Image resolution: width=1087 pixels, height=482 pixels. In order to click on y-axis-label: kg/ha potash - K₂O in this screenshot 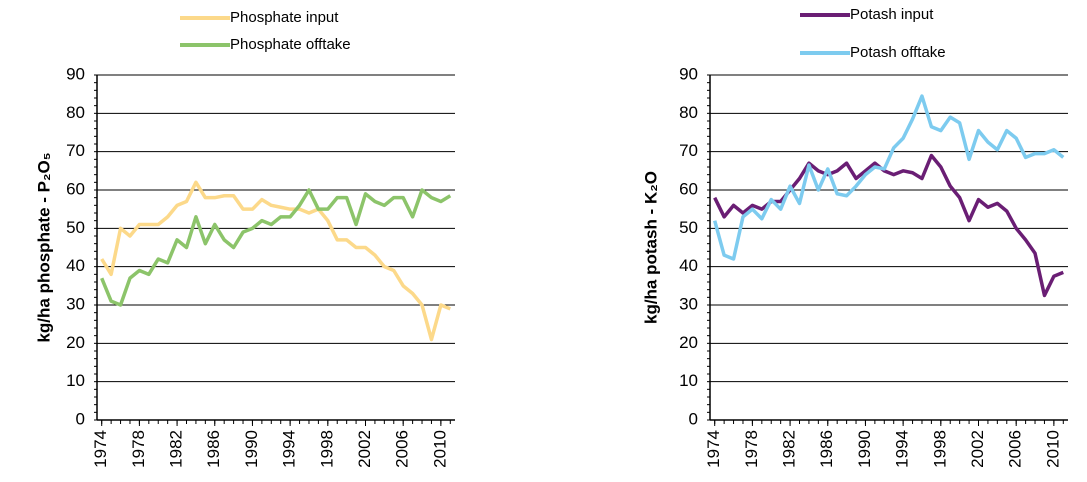, I will do `click(650, 247)`.